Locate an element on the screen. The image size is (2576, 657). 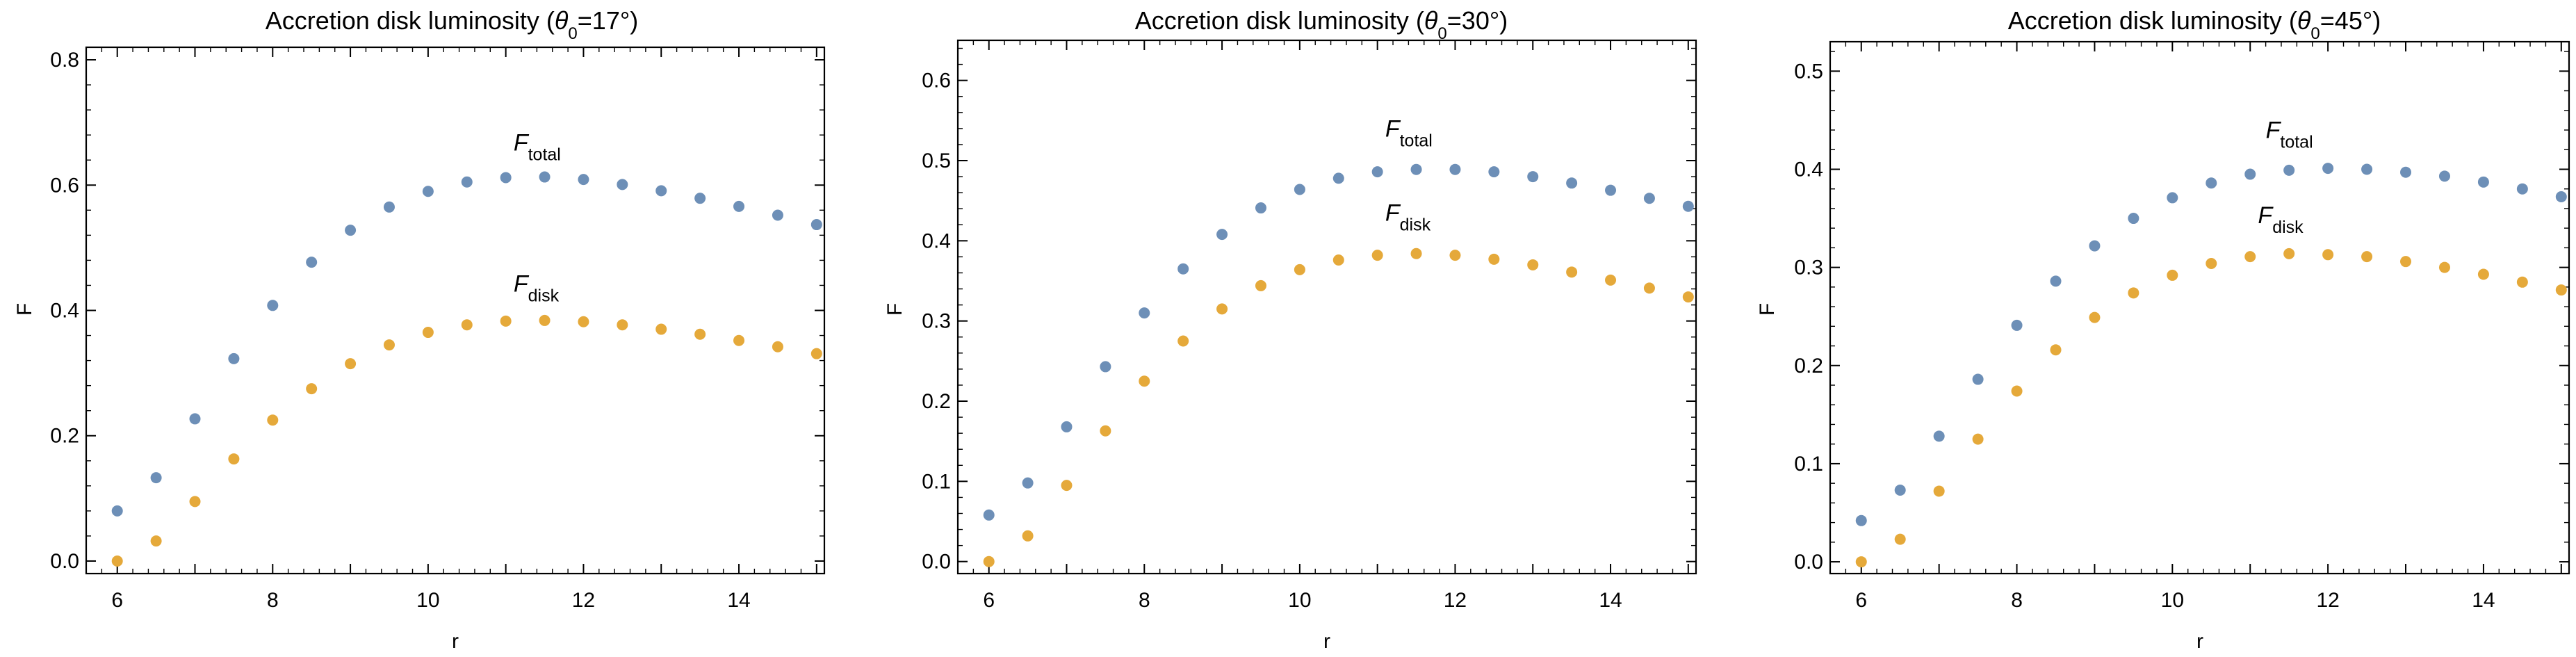
x-tick-label: 8 is located at coordinates (2017, 600).